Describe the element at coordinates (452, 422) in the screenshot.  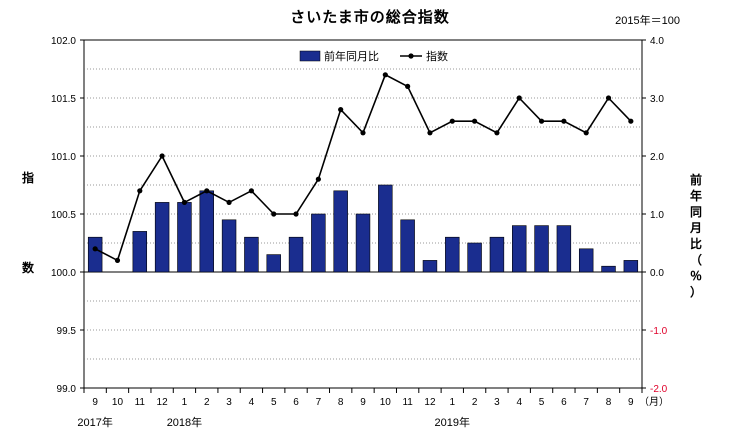
I see `year-label: 2019年` at that location.